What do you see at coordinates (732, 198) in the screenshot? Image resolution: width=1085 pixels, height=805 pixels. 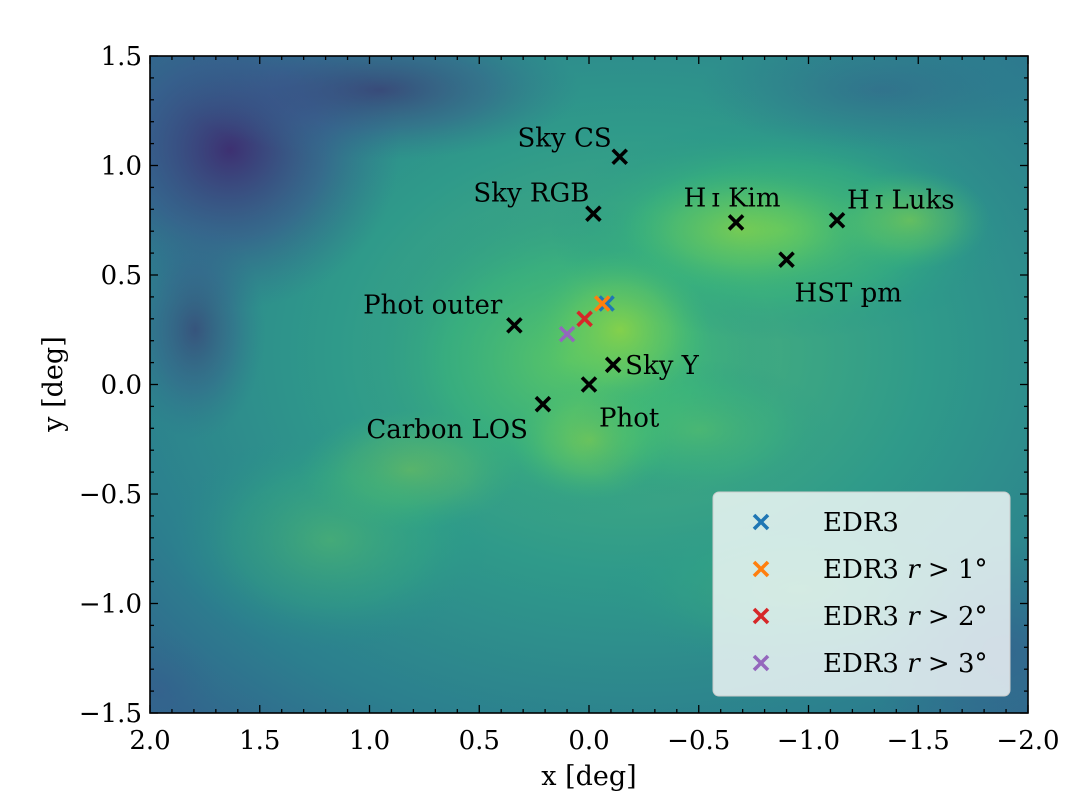 I see `label-hi-kim: H ɪ Kim` at bounding box center [732, 198].